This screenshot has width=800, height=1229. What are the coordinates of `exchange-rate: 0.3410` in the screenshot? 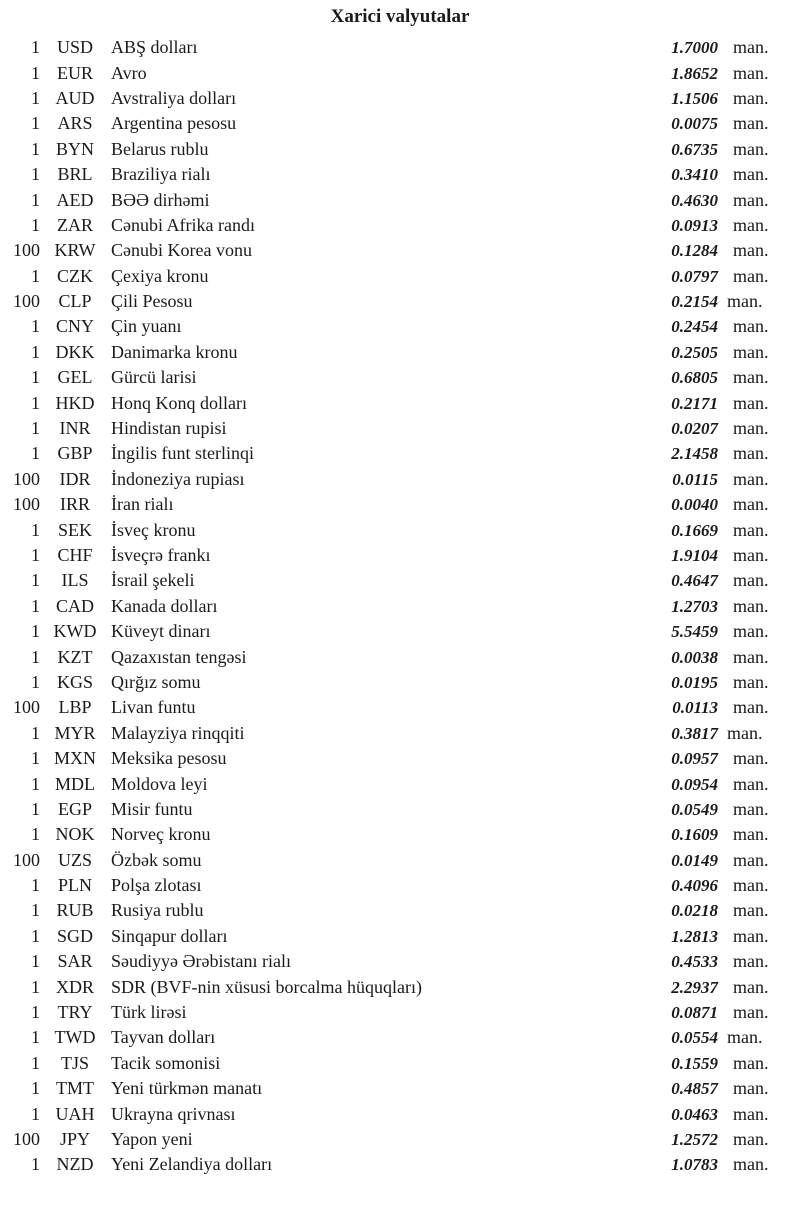 It's located at (694, 175).